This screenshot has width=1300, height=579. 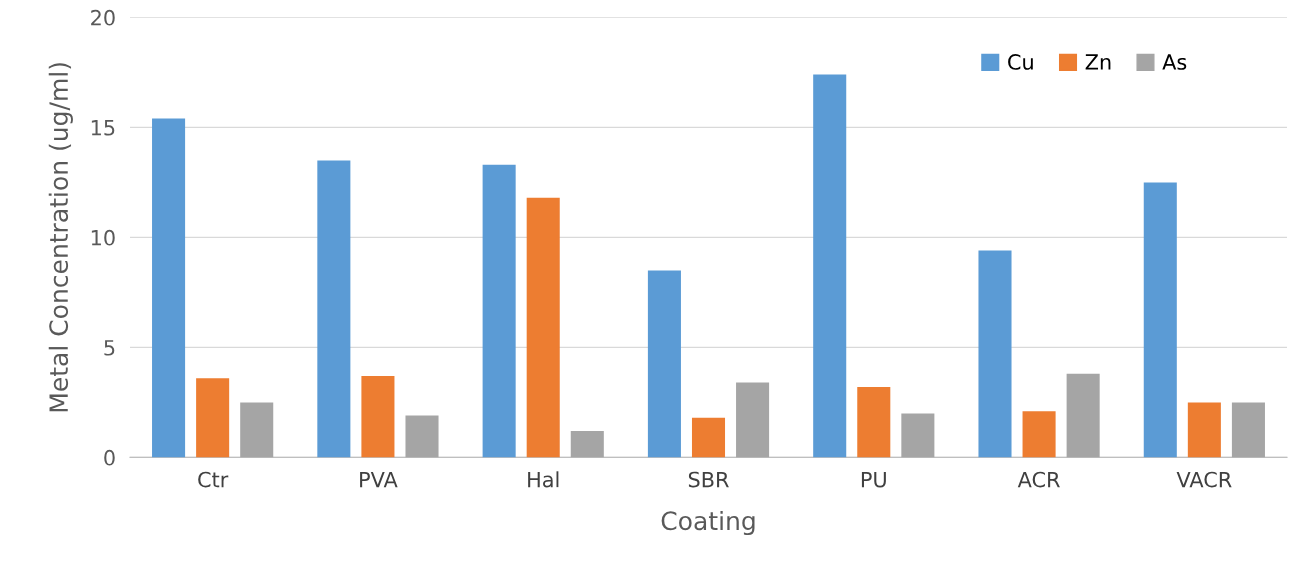 What do you see at coordinates (103, 17) in the screenshot?
I see `y-tick-label: 20` at bounding box center [103, 17].